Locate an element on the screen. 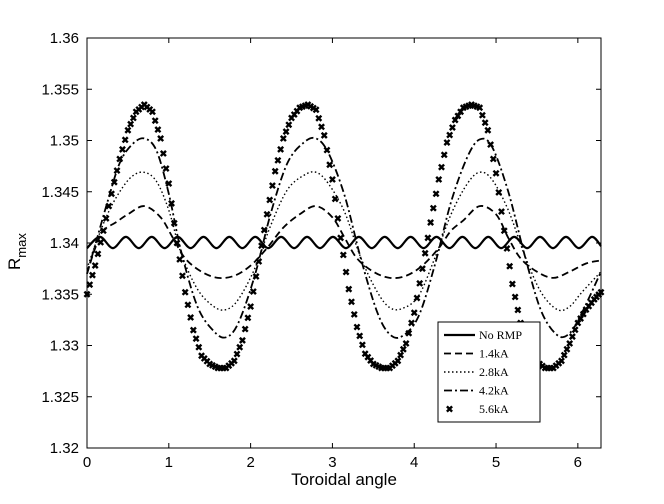  y-tick-label: 1.325 is located at coordinates (60, 397).